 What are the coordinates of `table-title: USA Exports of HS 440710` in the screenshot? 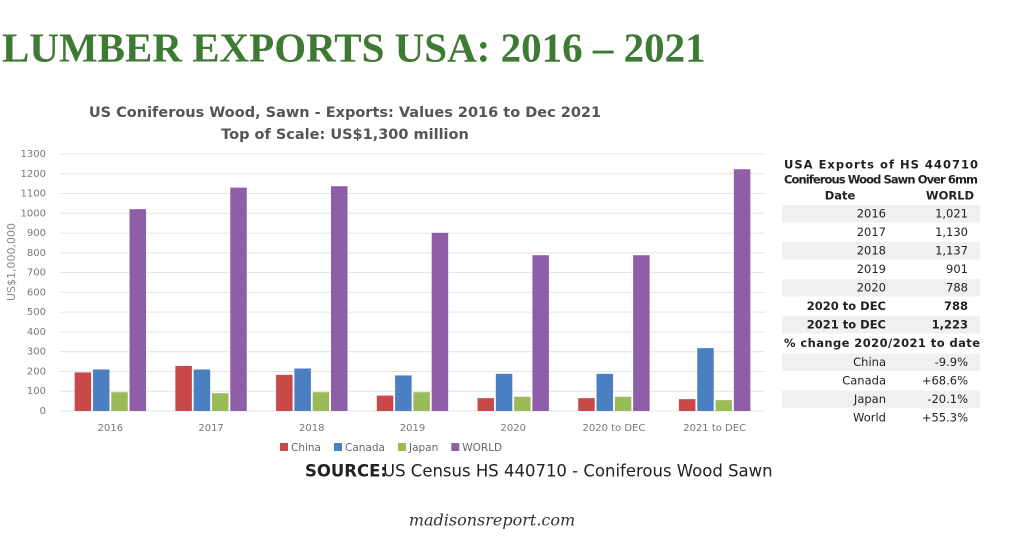 It's located at (881, 165).